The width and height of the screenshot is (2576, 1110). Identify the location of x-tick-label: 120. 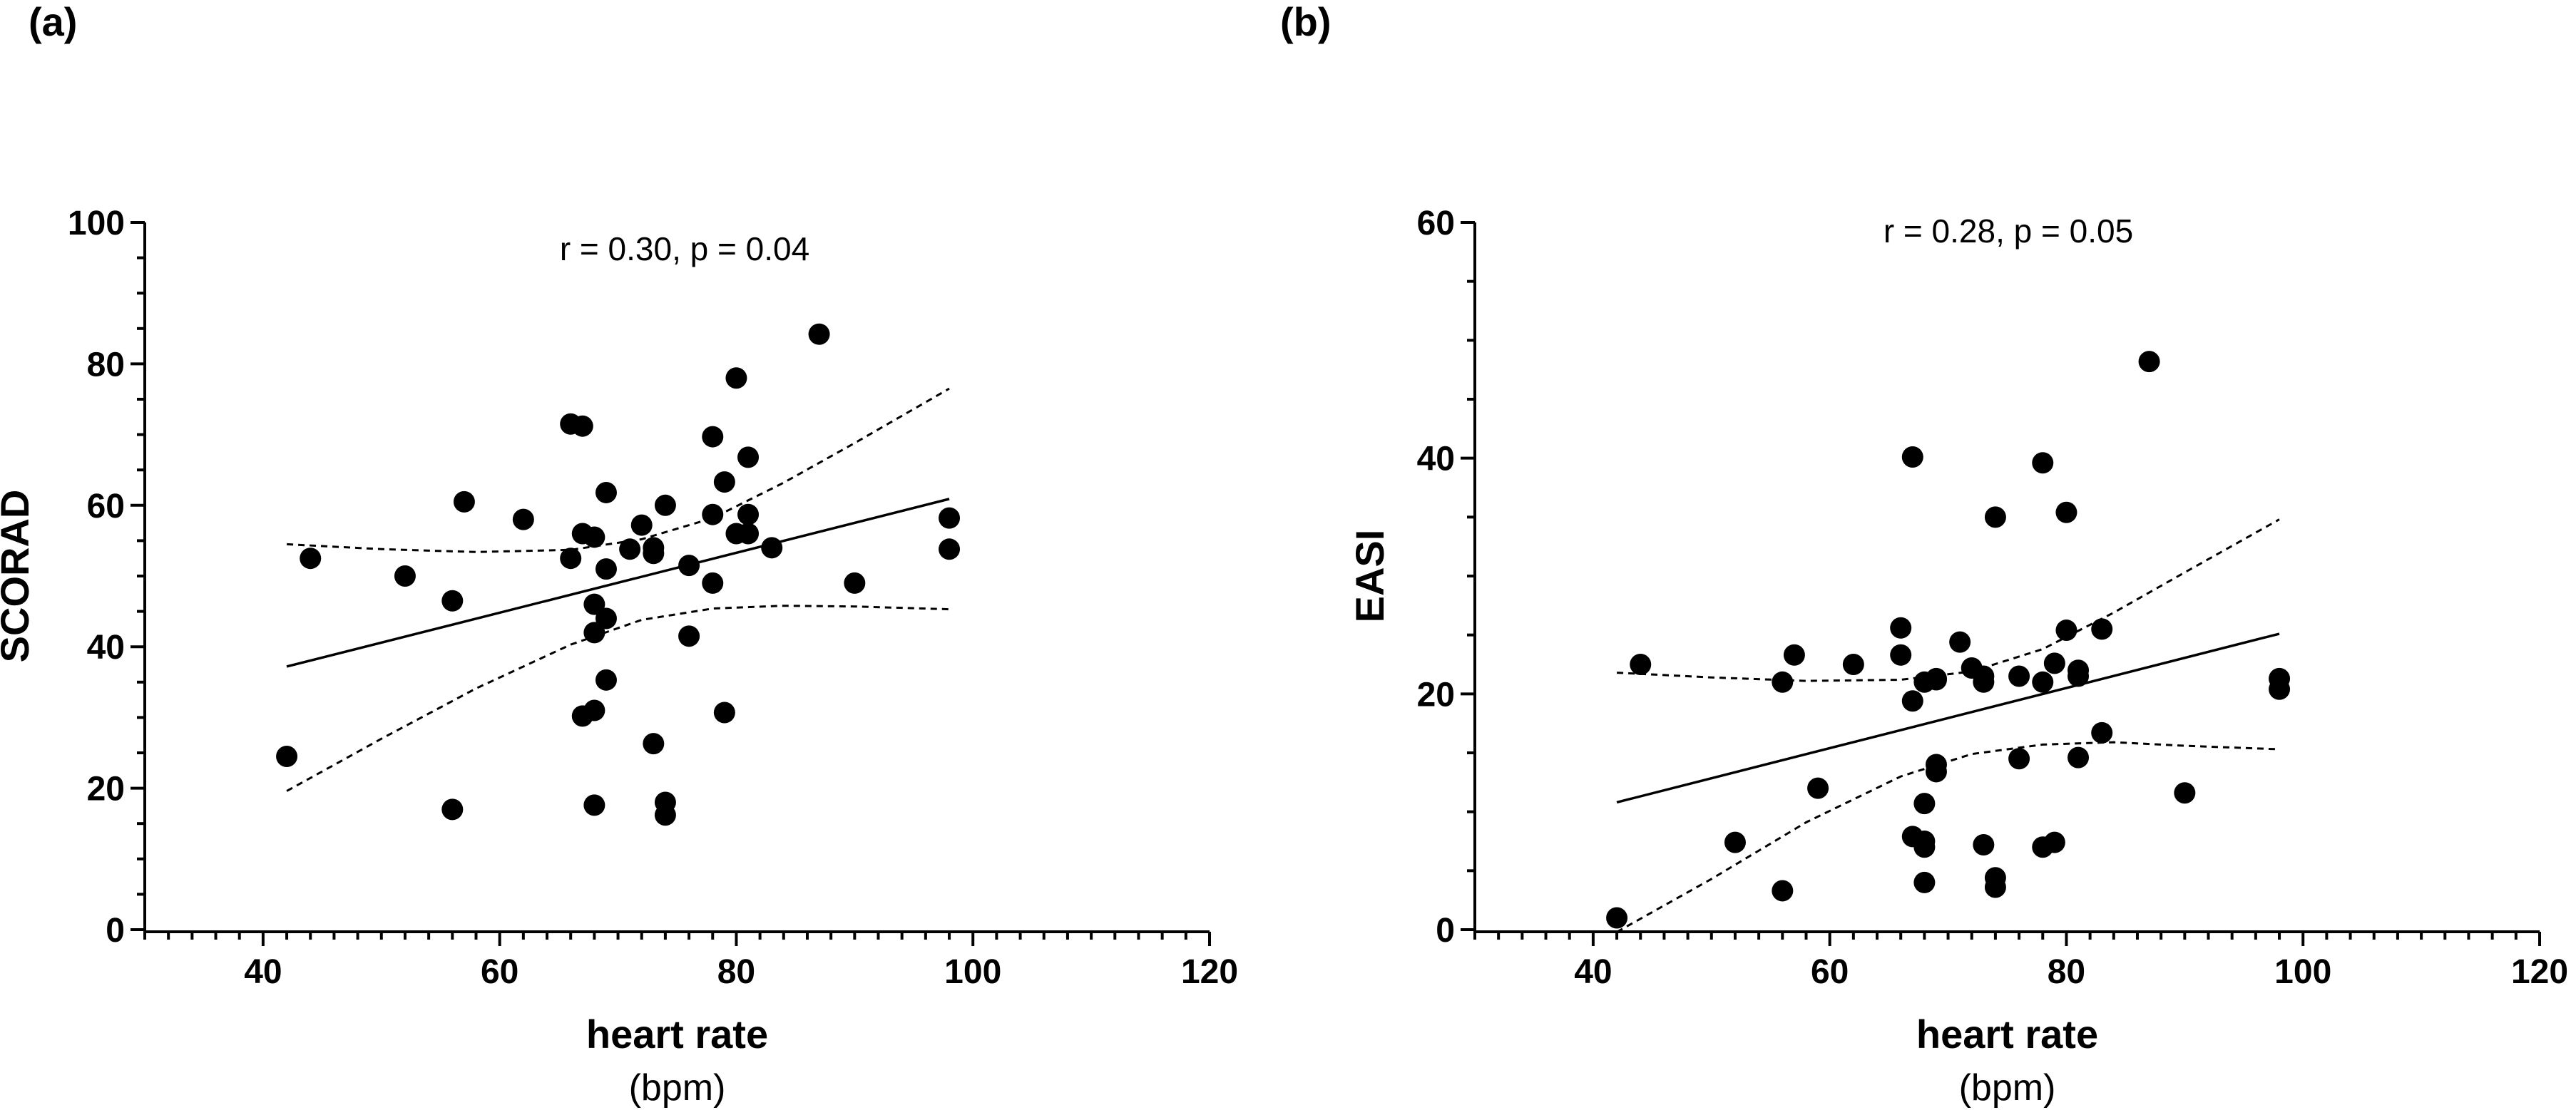
(1209, 972).